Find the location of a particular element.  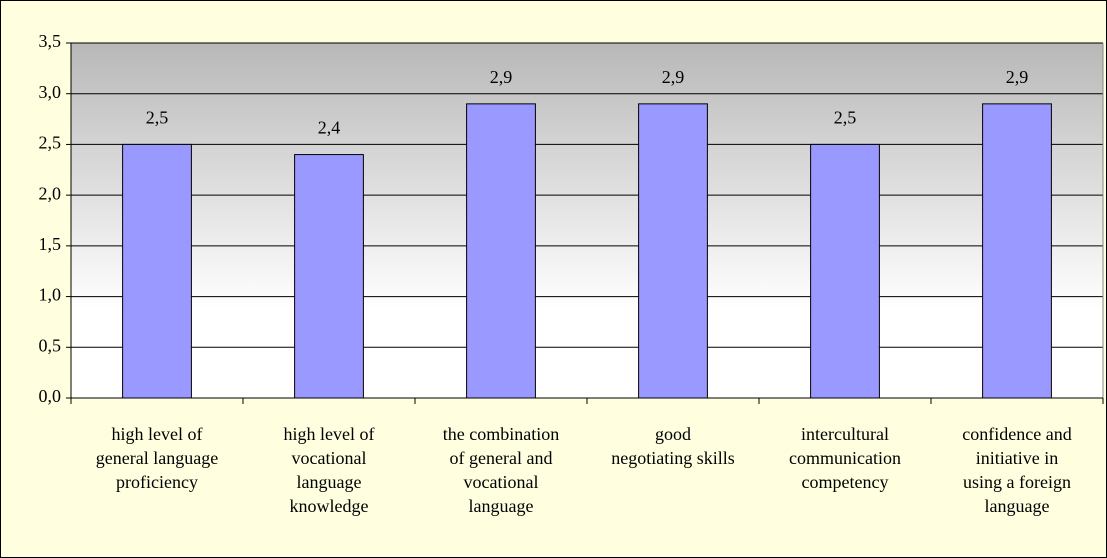

y-tick-label: 3,5 is located at coordinates (50, 41).